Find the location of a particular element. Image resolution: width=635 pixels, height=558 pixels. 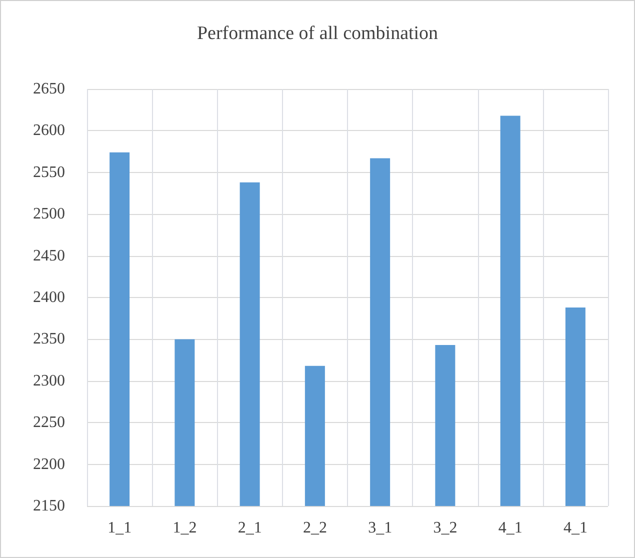

y-tick-label: 2350 is located at coordinates (49, 339).